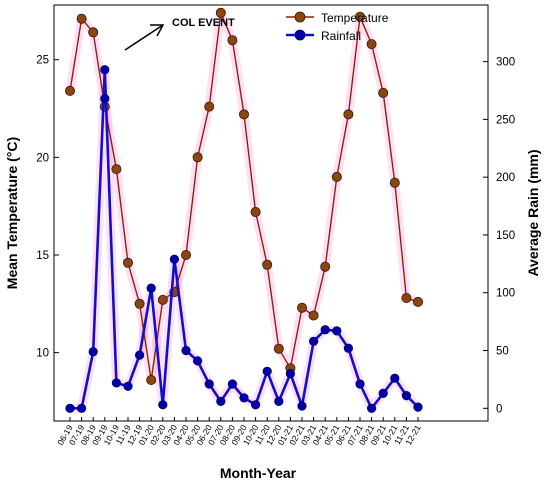  Describe the element at coordinates (42, 256) in the screenshot. I see `left-y-tick-label: 15` at that location.